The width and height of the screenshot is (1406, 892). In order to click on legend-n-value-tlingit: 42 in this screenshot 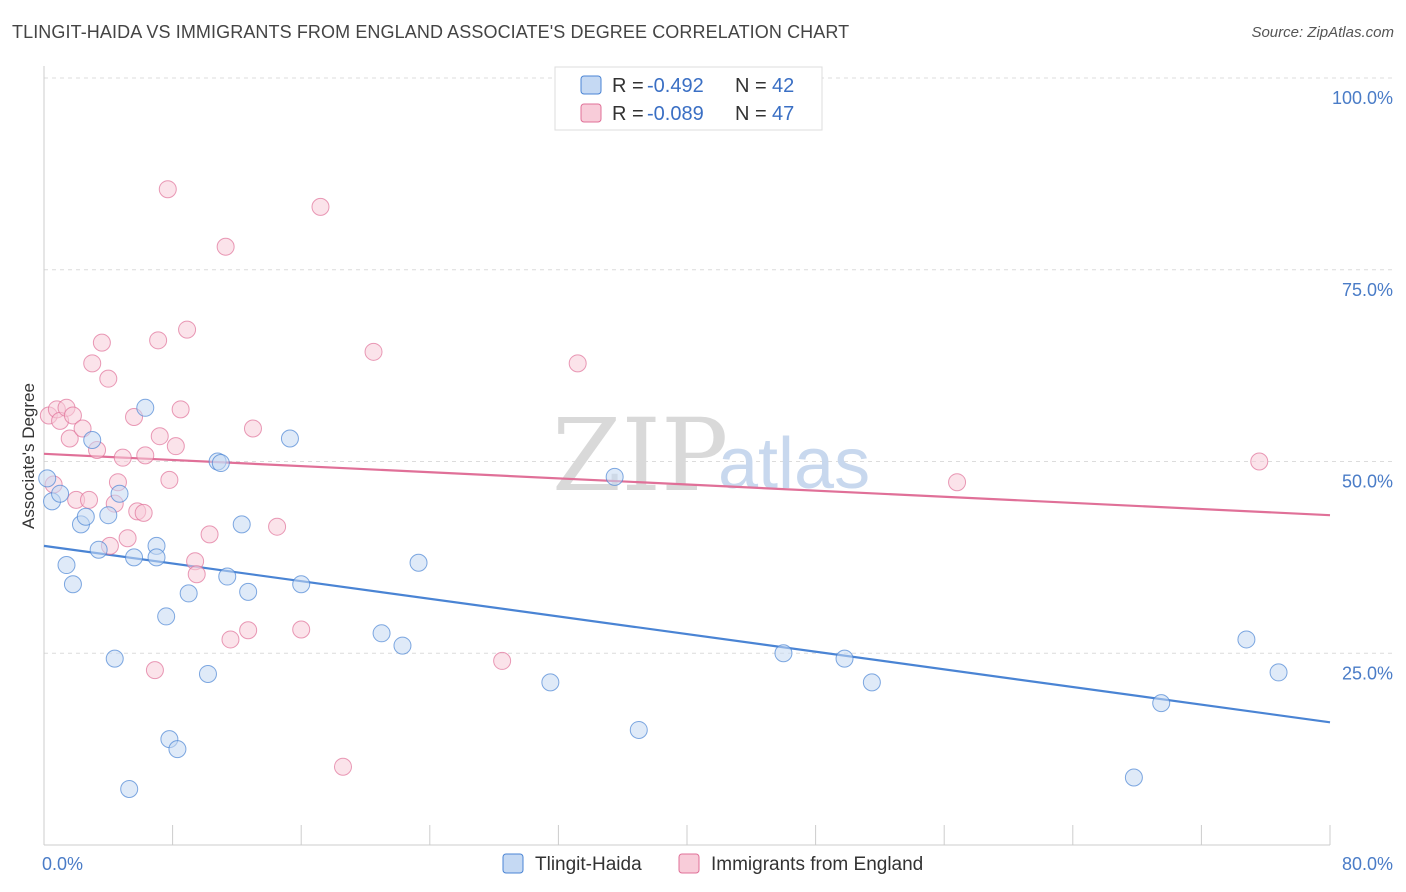, I will do `click(783, 86)`.